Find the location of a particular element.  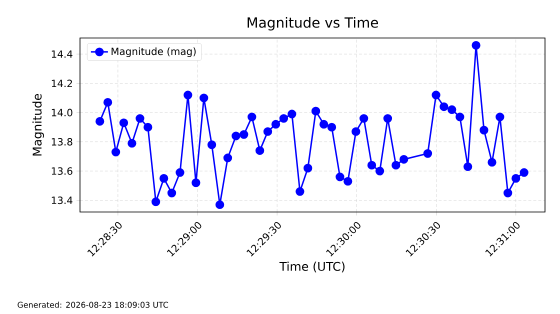

y-tick-label: 13.6 is located at coordinates (62, 171).